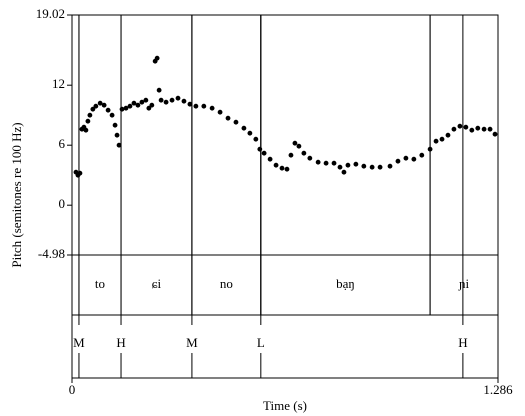 Image resolution: width=525 pixels, height=416 pixels. What do you see at coordinates (157, 283) in the screenshot?
I see `interval-label: ɕi` at bounding box center [157, 283].